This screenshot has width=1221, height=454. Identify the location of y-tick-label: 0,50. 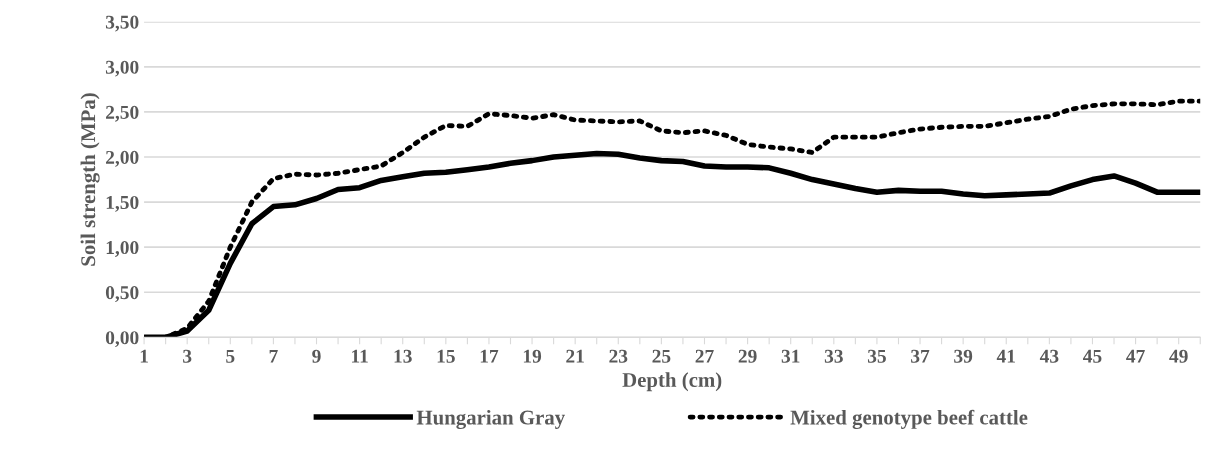
(122, 294).